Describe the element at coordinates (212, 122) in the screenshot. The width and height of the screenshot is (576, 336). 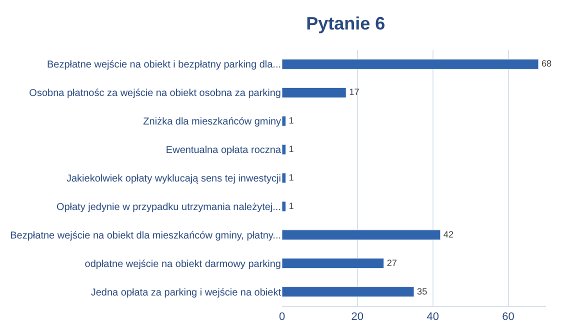
I see `y-tick-label: Zniżka dla mieszkańców gminy` at that location.